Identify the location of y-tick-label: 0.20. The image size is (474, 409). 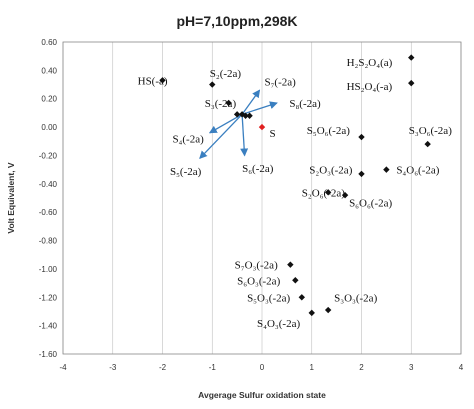
(49, 99).